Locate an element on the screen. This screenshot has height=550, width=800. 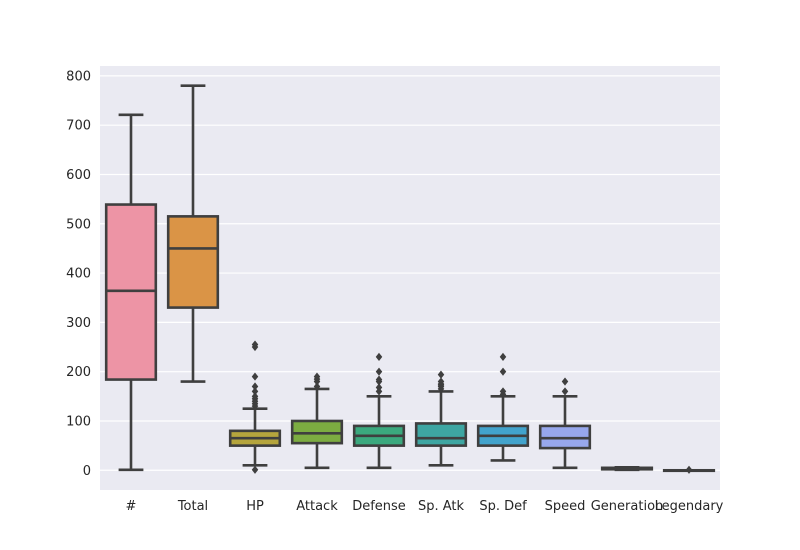
y-tick-label: 800 is located at coordinates (78, 76).